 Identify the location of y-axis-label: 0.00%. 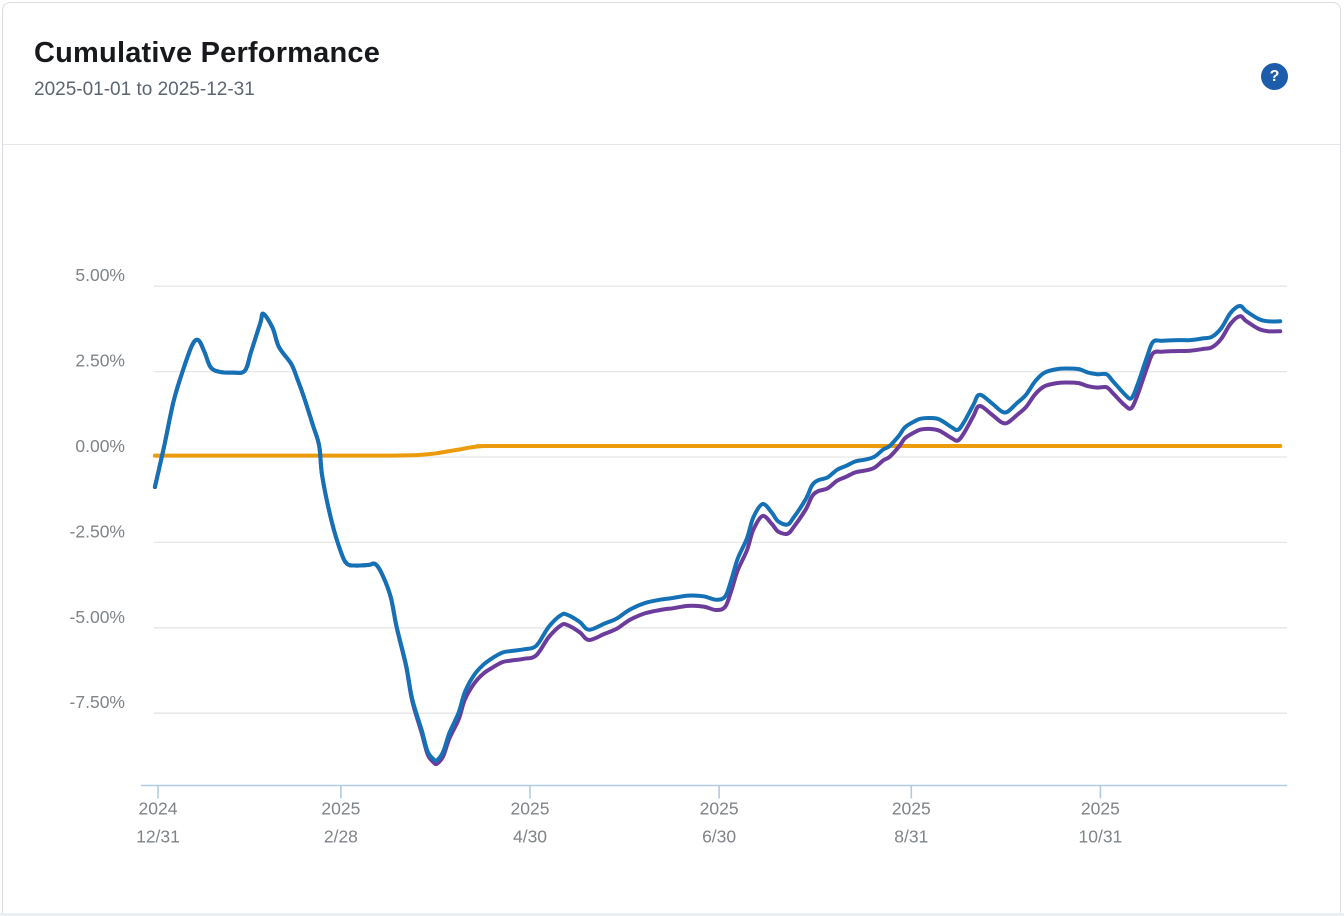
(100, 446).